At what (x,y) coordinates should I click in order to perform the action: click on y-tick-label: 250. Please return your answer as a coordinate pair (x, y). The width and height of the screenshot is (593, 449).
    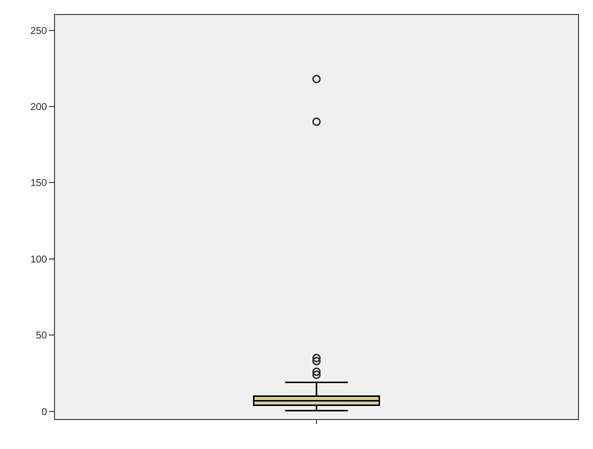
    Looking at the image, I should click on (39, 31).